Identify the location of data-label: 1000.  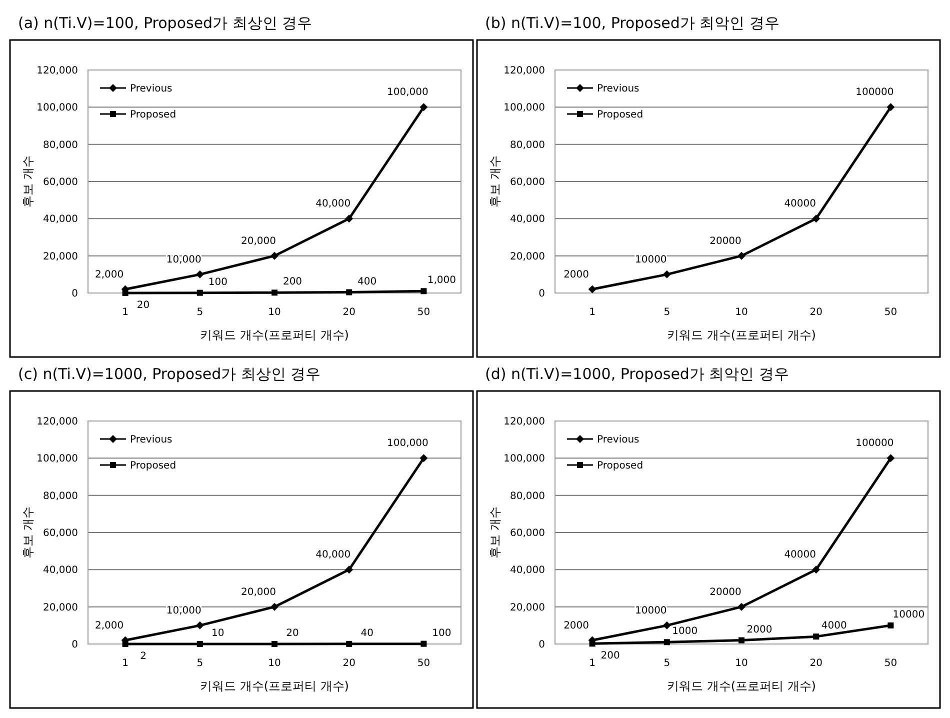
(685, 632).